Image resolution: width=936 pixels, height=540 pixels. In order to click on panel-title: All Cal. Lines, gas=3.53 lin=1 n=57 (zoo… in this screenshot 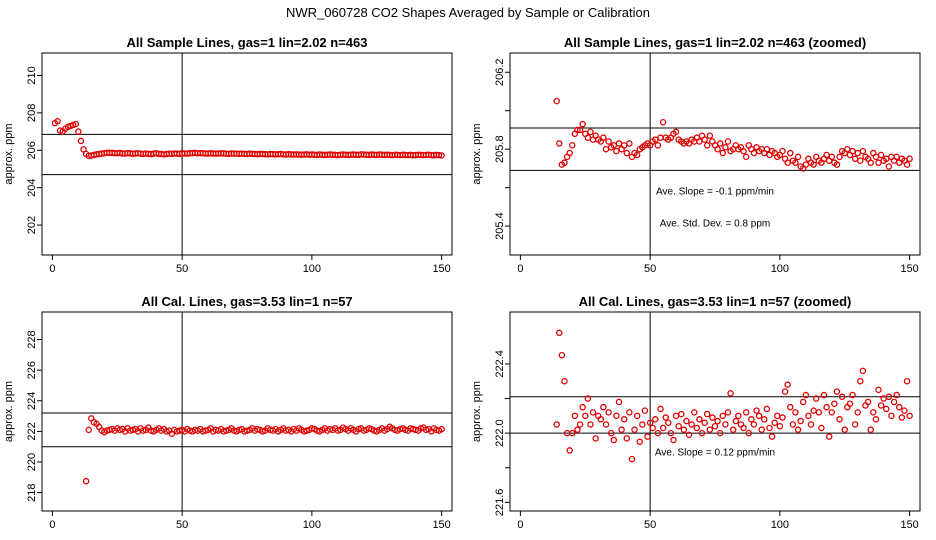, I will do `click(715, 301)`.